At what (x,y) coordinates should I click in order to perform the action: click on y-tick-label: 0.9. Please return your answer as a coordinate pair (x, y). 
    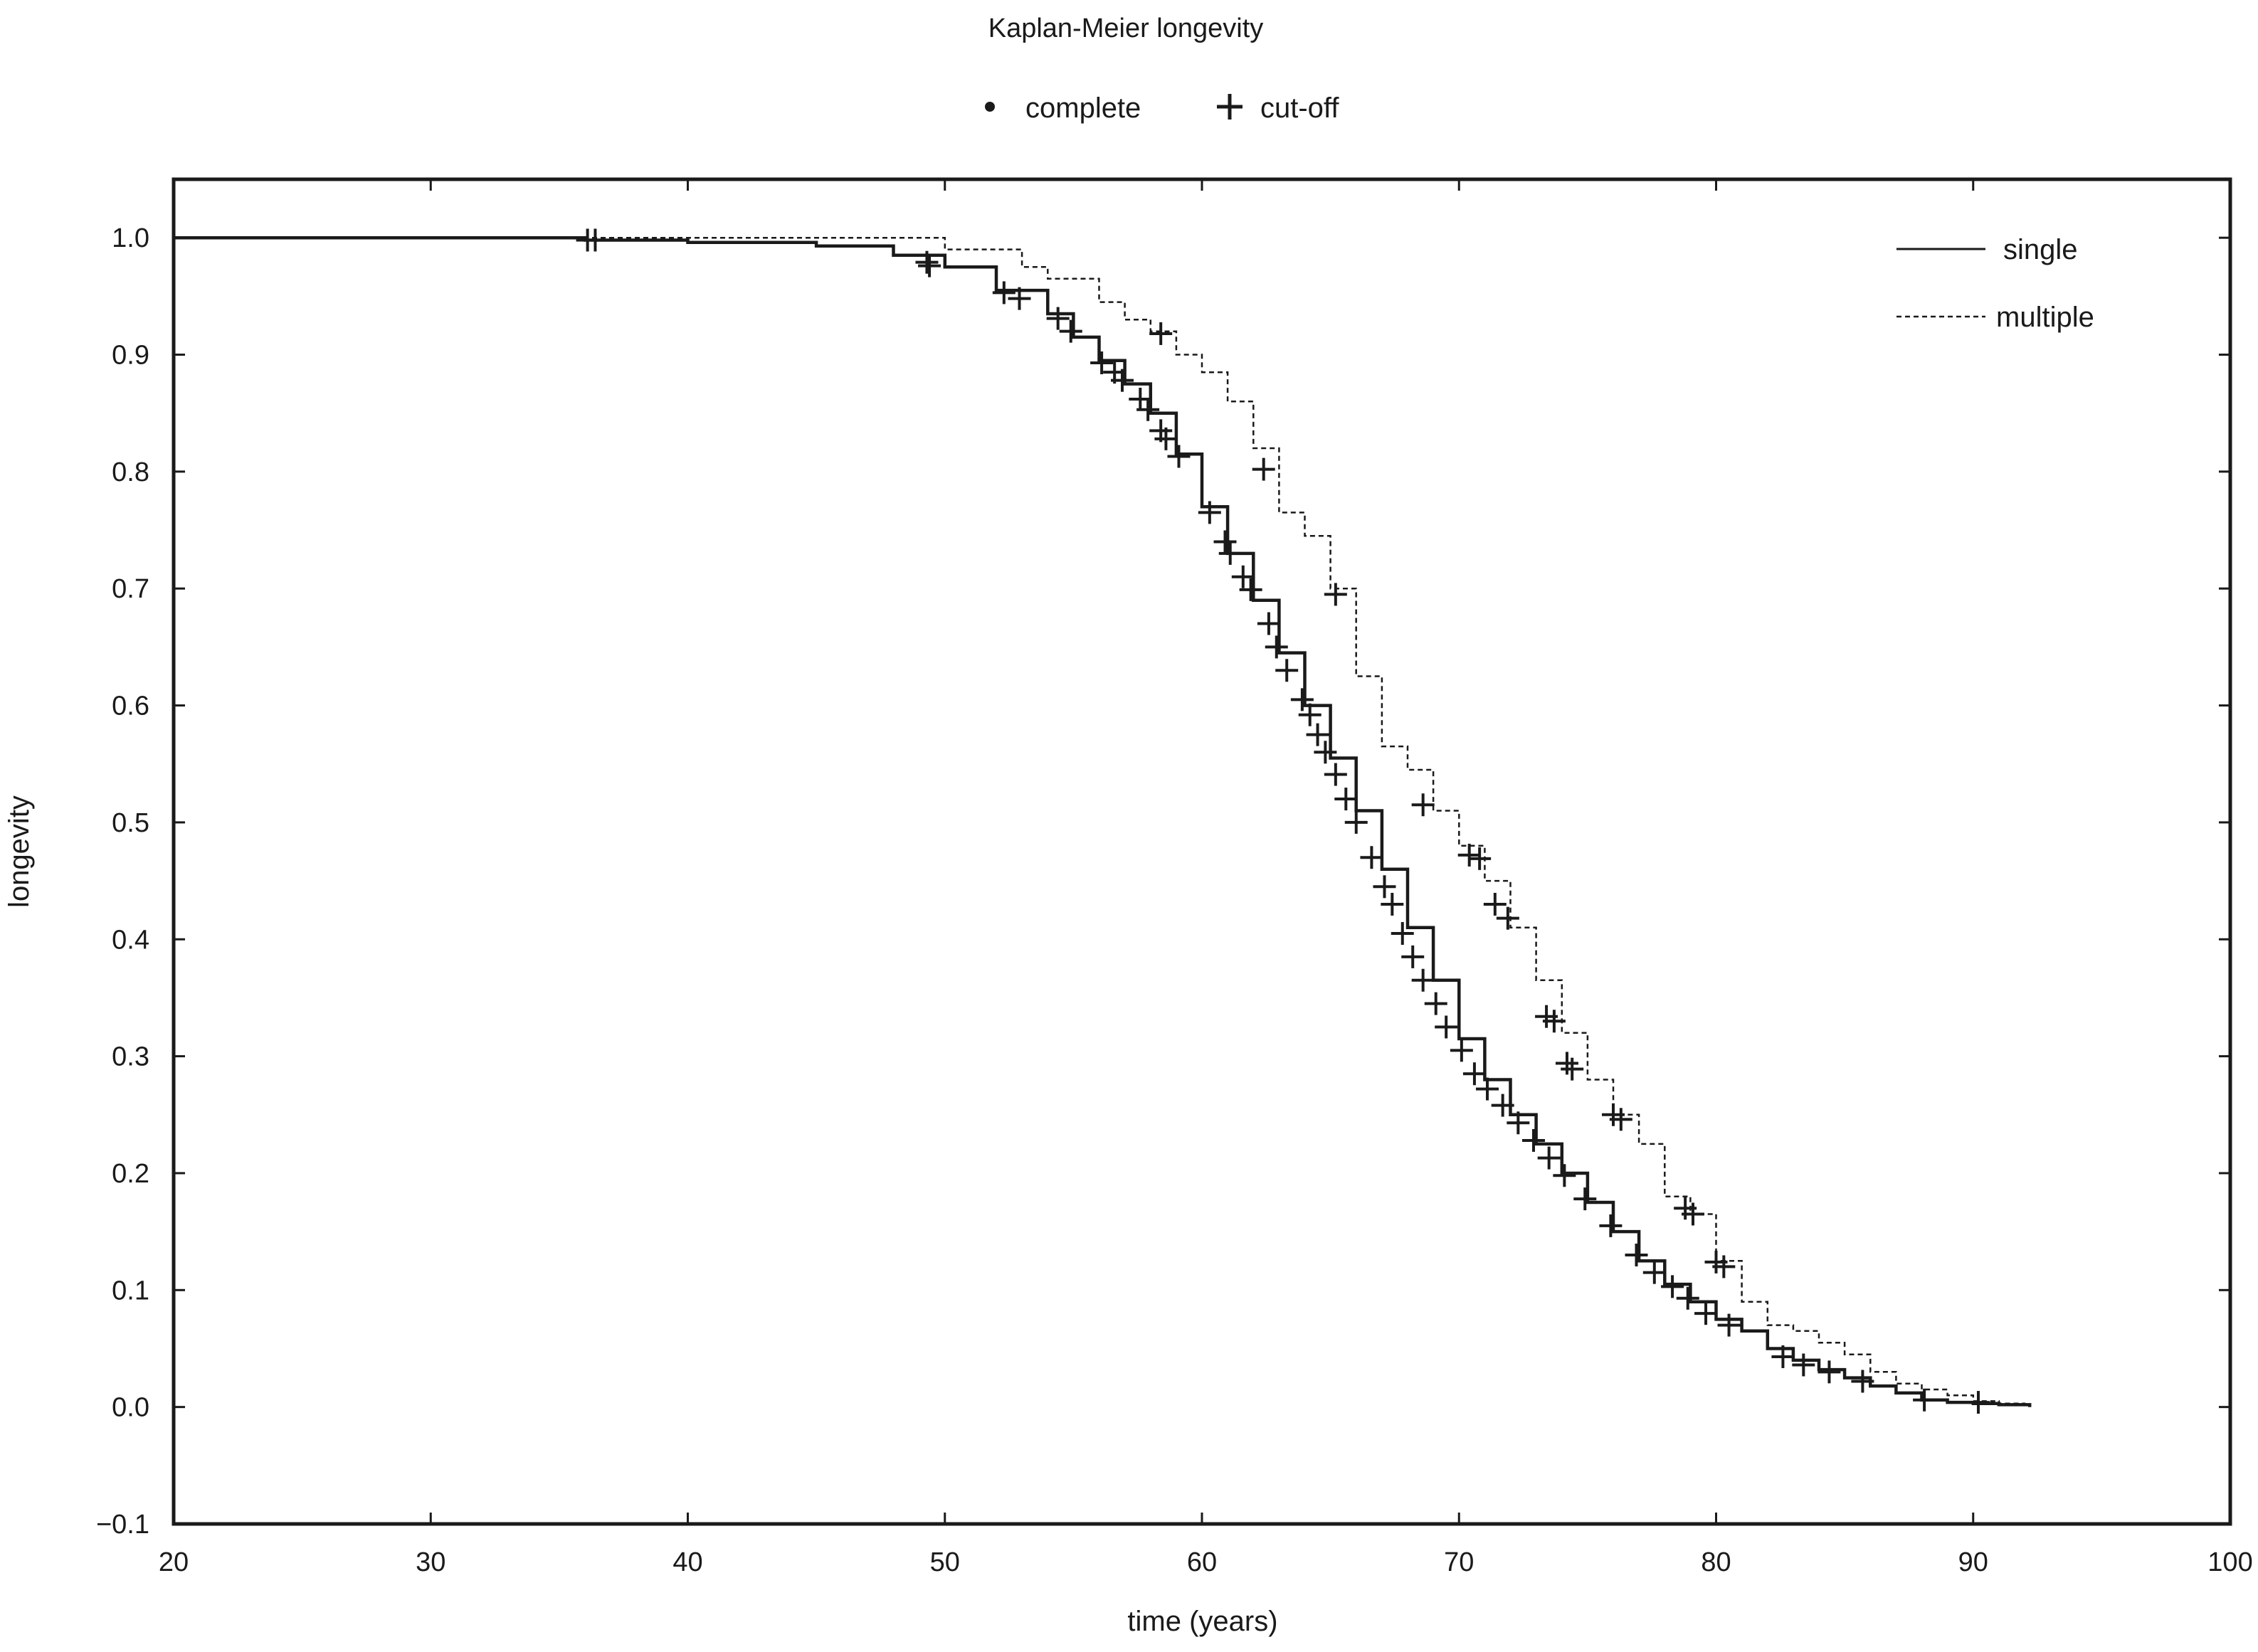
    Looking at the image, I should click on (130, 356).